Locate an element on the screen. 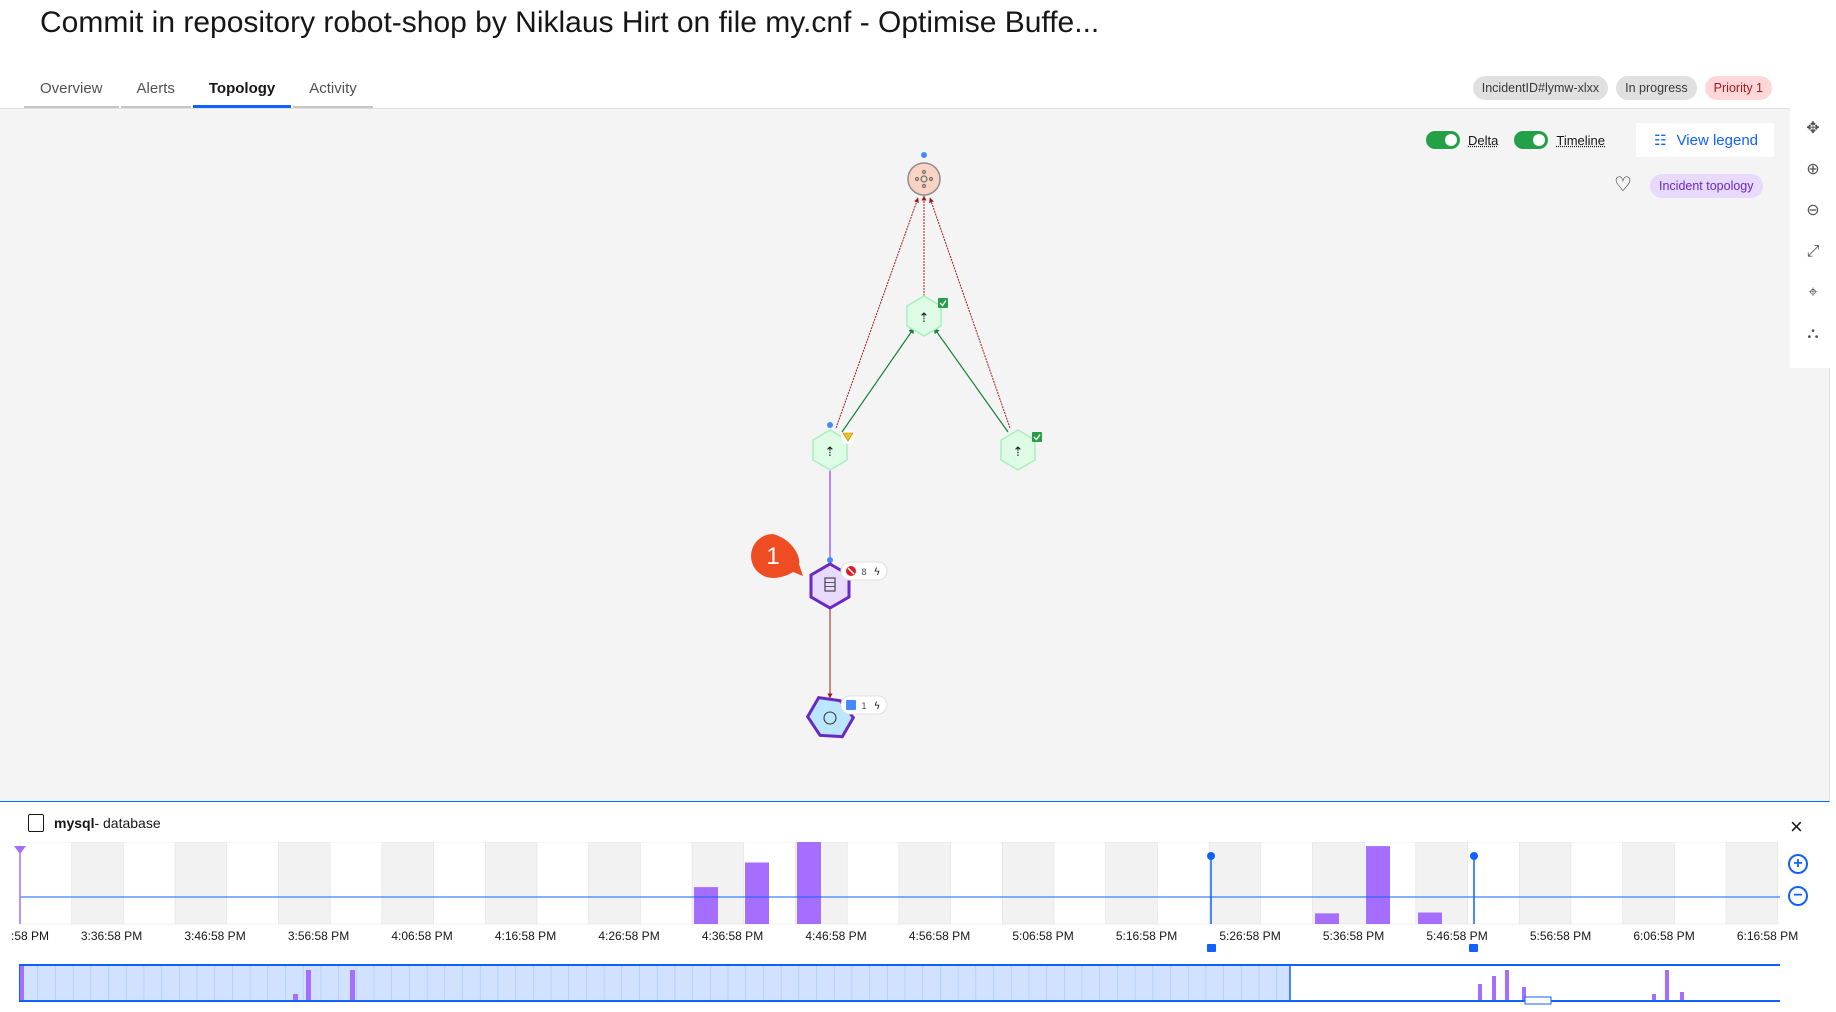 Image resolution: width=1836 pixels, height=1012 pixels. timeline-tick-label: 5:26:58 PM is located at coordinates (1250, 936).